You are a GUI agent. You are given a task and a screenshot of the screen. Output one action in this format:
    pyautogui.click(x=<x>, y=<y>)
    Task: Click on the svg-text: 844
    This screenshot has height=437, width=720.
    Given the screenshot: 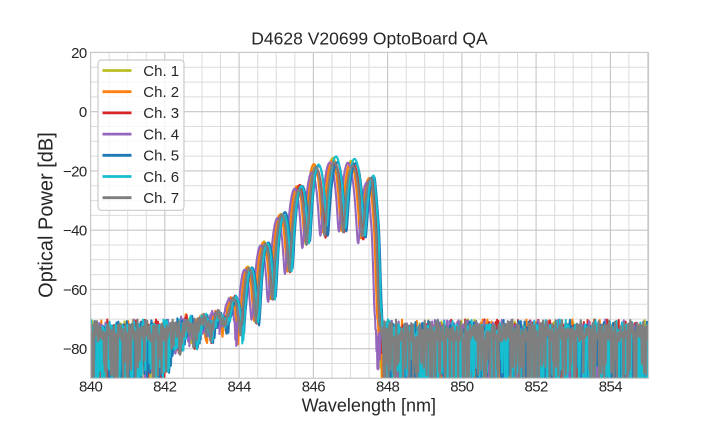 What is the action you would take?
    pyautogui.click(x=238, y=387)
    